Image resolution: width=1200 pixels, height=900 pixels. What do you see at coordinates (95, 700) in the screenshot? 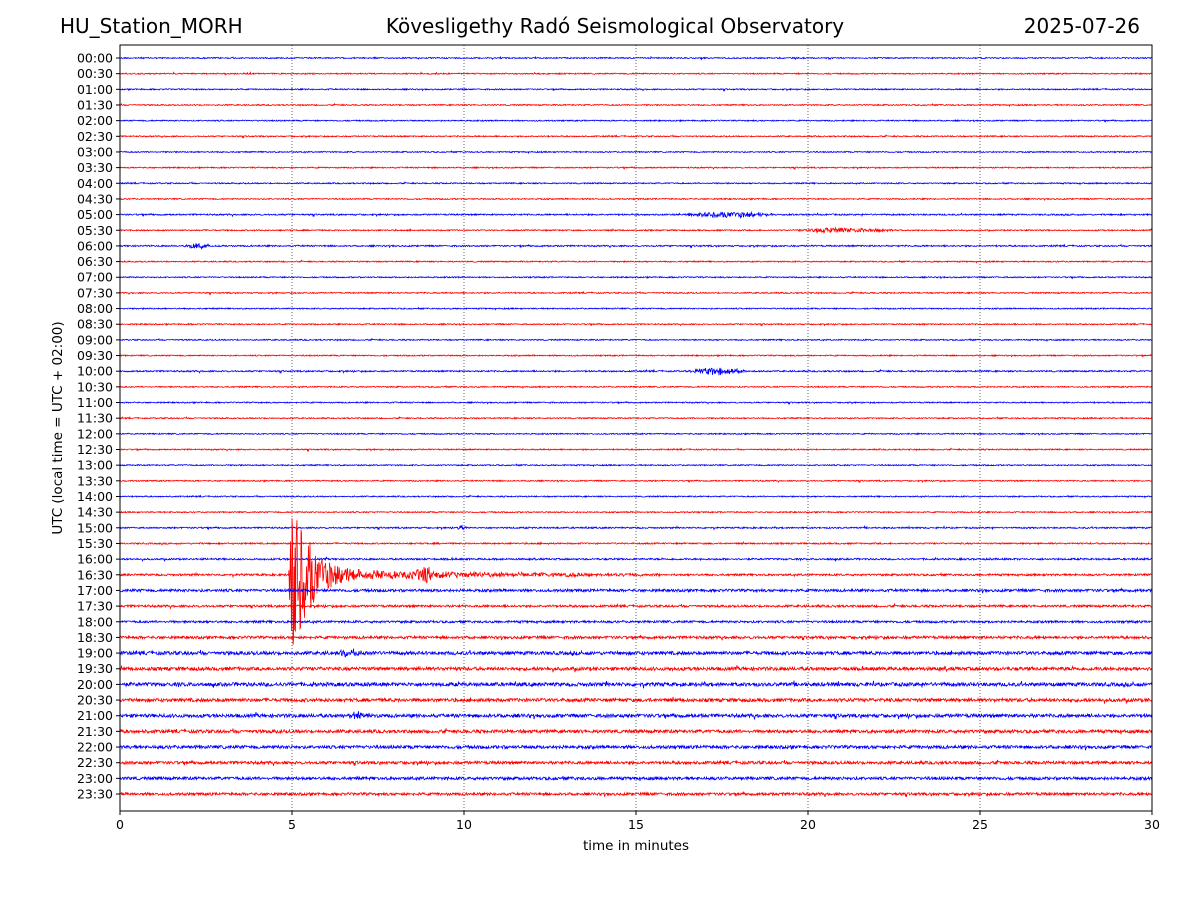
I see `y-tick-label: 20:30` at bounding box center [95, 700].